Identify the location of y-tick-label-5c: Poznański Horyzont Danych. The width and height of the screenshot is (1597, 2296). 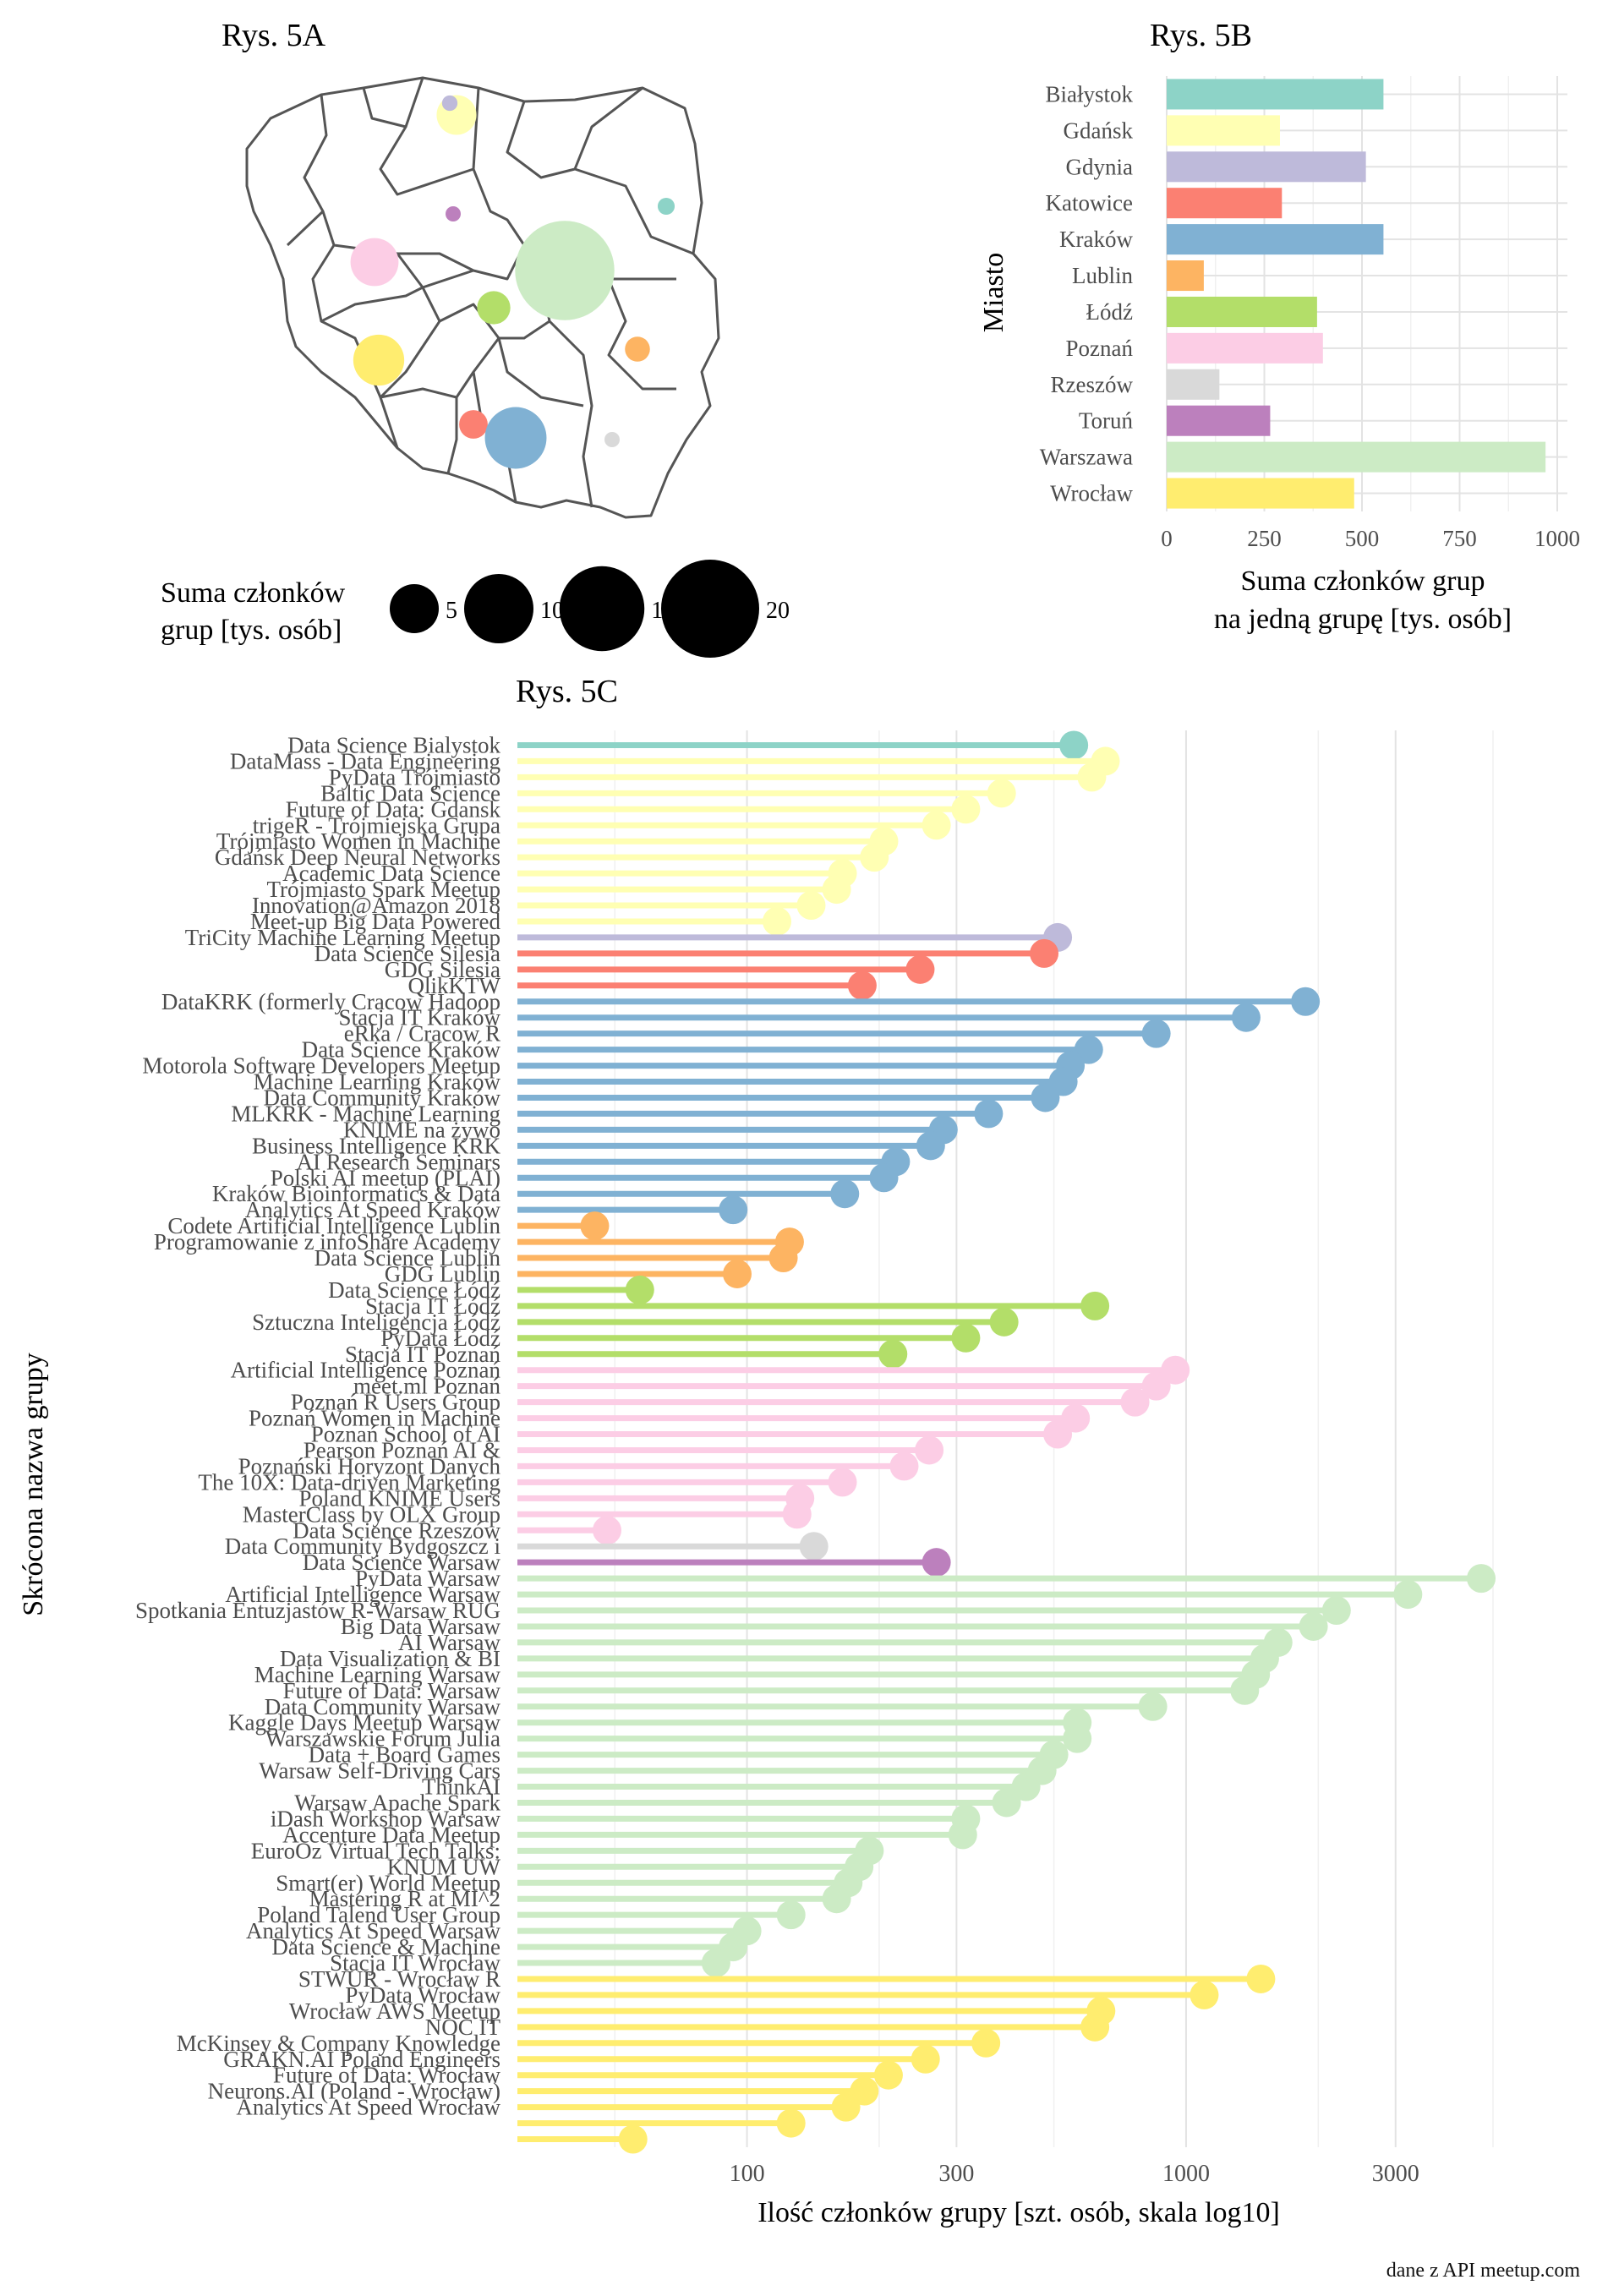
(369, 1466).